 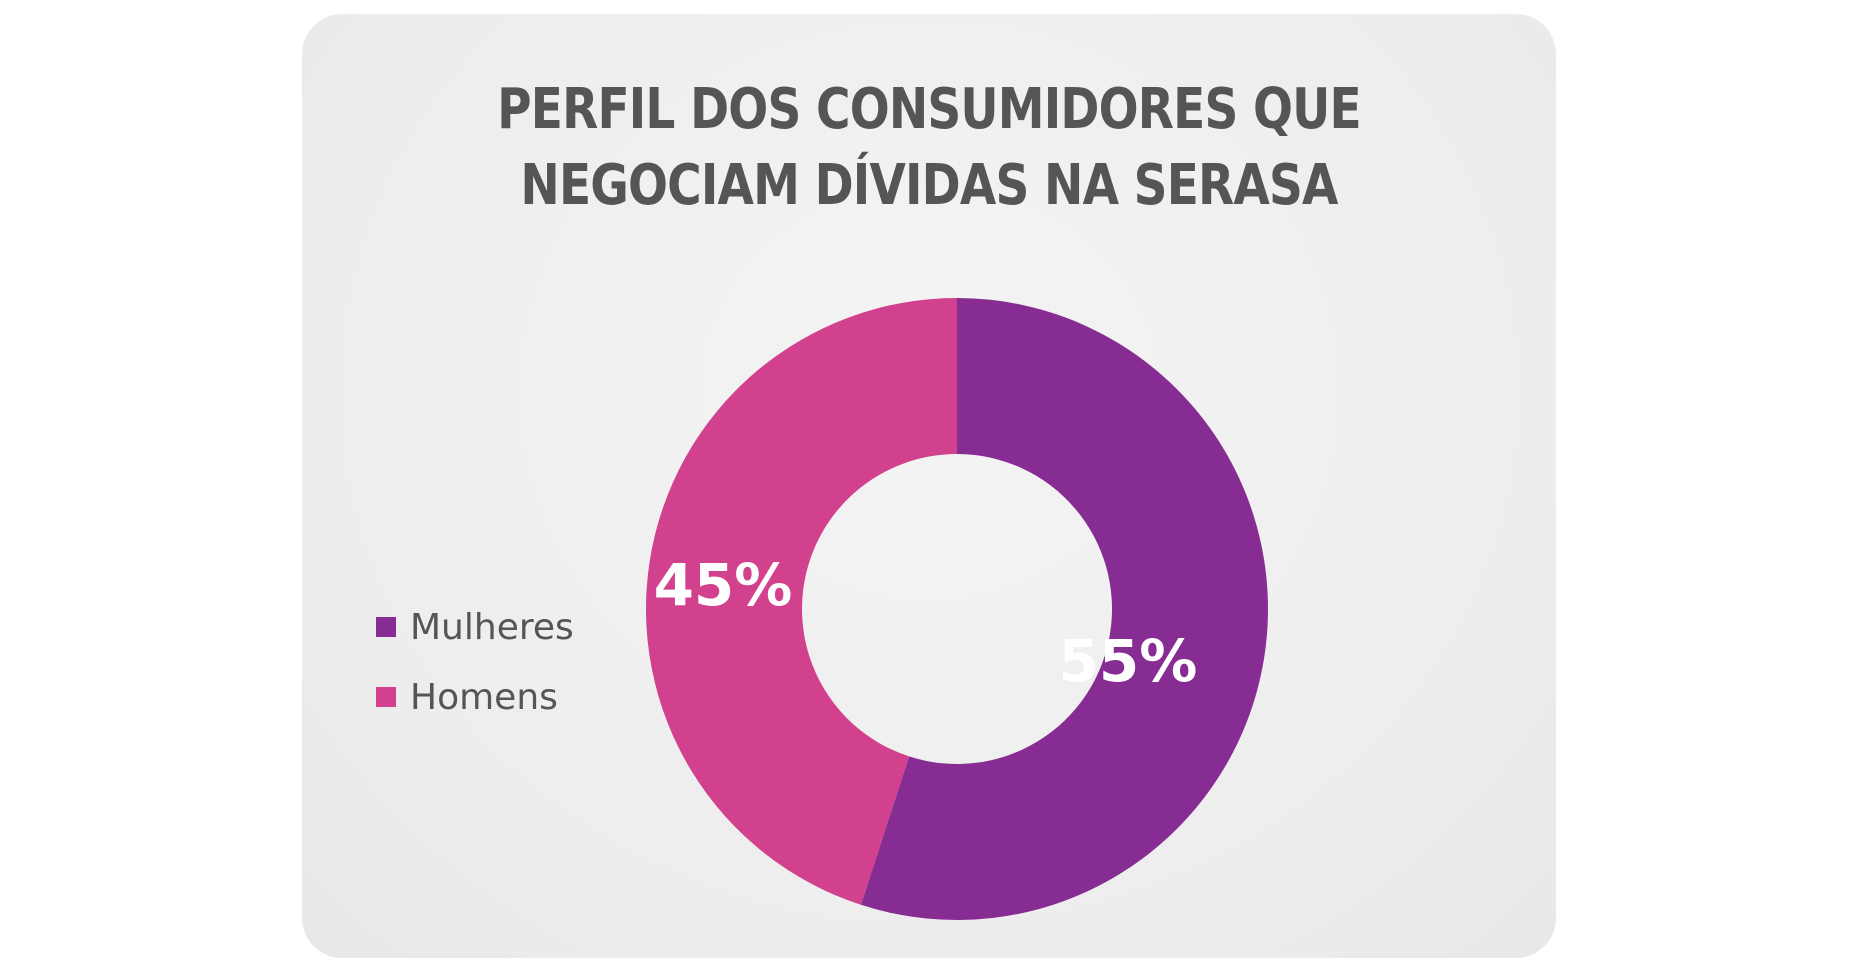 I want to click on legend-label-mulheres: Mulheres, so click(x=492, y=627).